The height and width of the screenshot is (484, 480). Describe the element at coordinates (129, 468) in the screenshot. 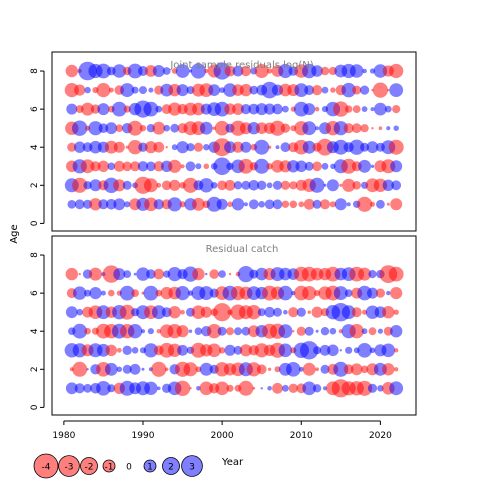

I see `legend-label: 0` at that location.